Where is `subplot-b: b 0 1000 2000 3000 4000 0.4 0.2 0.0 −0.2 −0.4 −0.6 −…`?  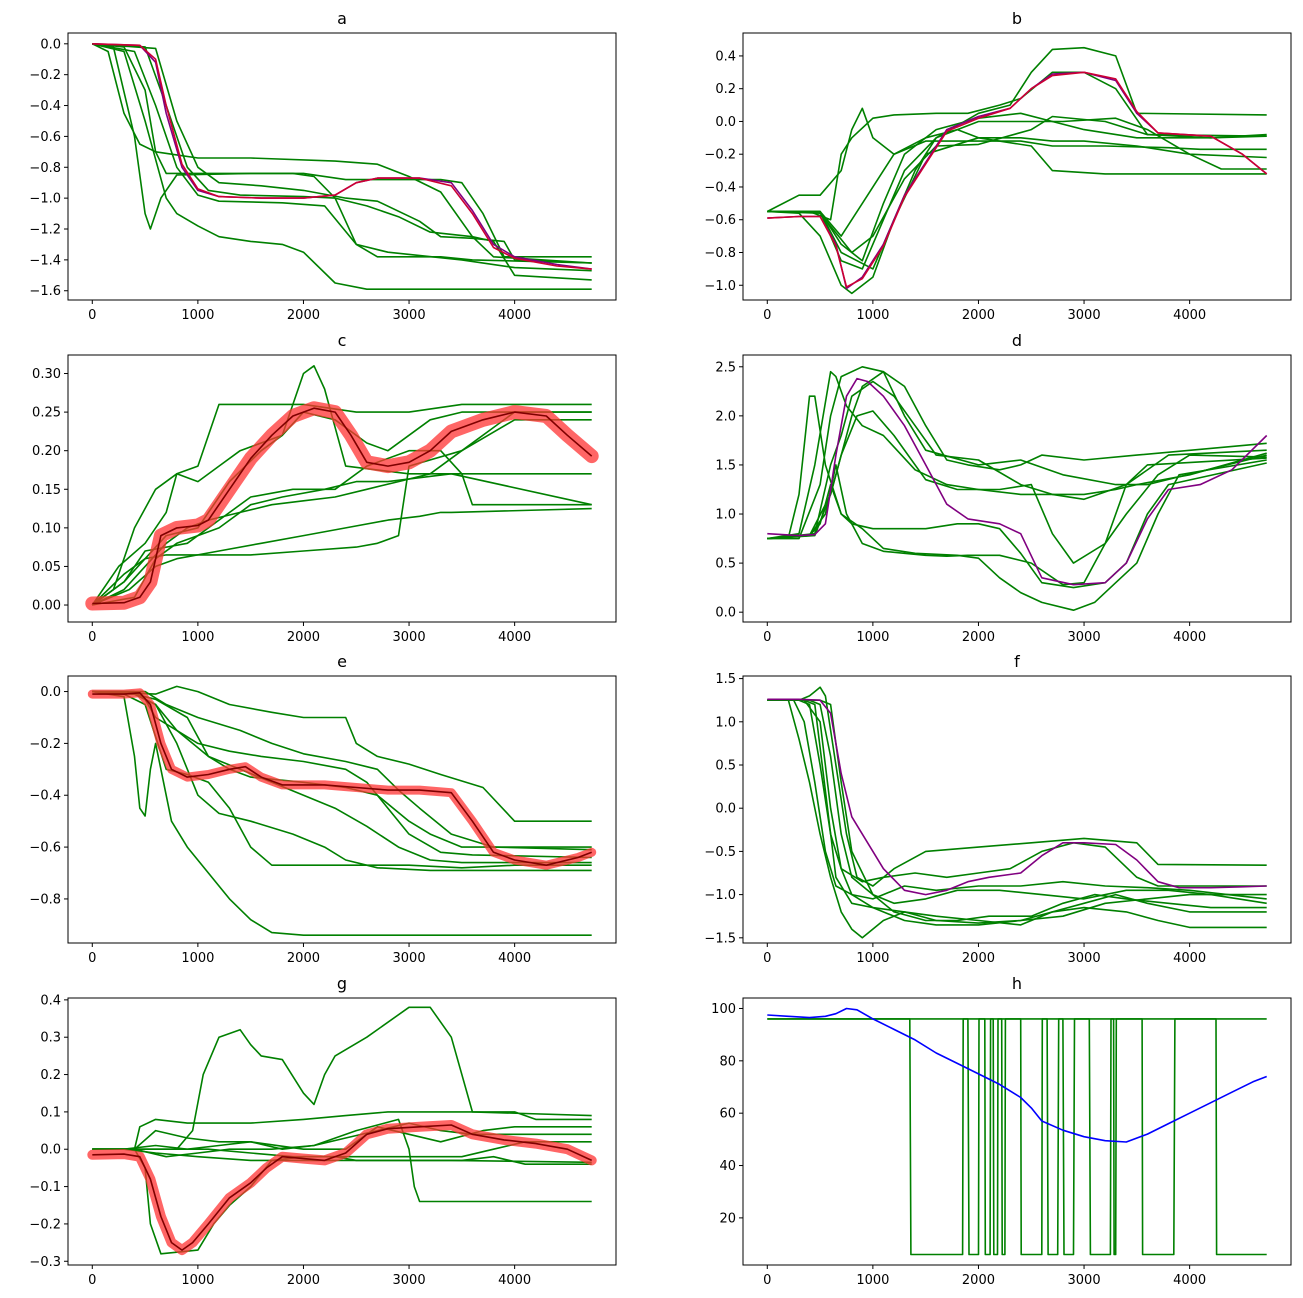
subplot-b: b 0 1000 2000 3000 4000 0.4 0.2 0.0 −0.2 −0.4 −0.6 −… is located at coordinates (998, 166).